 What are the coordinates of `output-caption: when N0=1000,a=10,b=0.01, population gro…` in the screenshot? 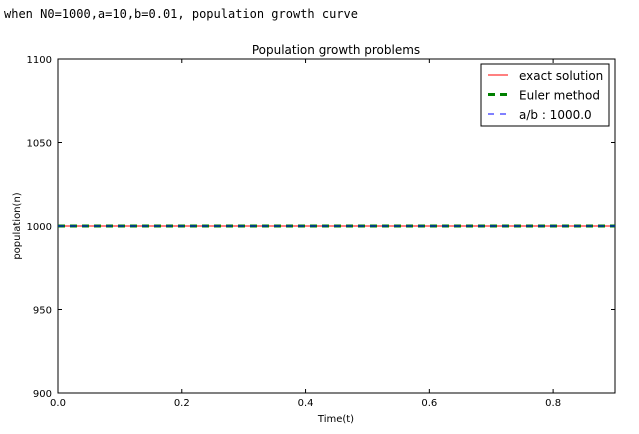 It's located at (181, 14).